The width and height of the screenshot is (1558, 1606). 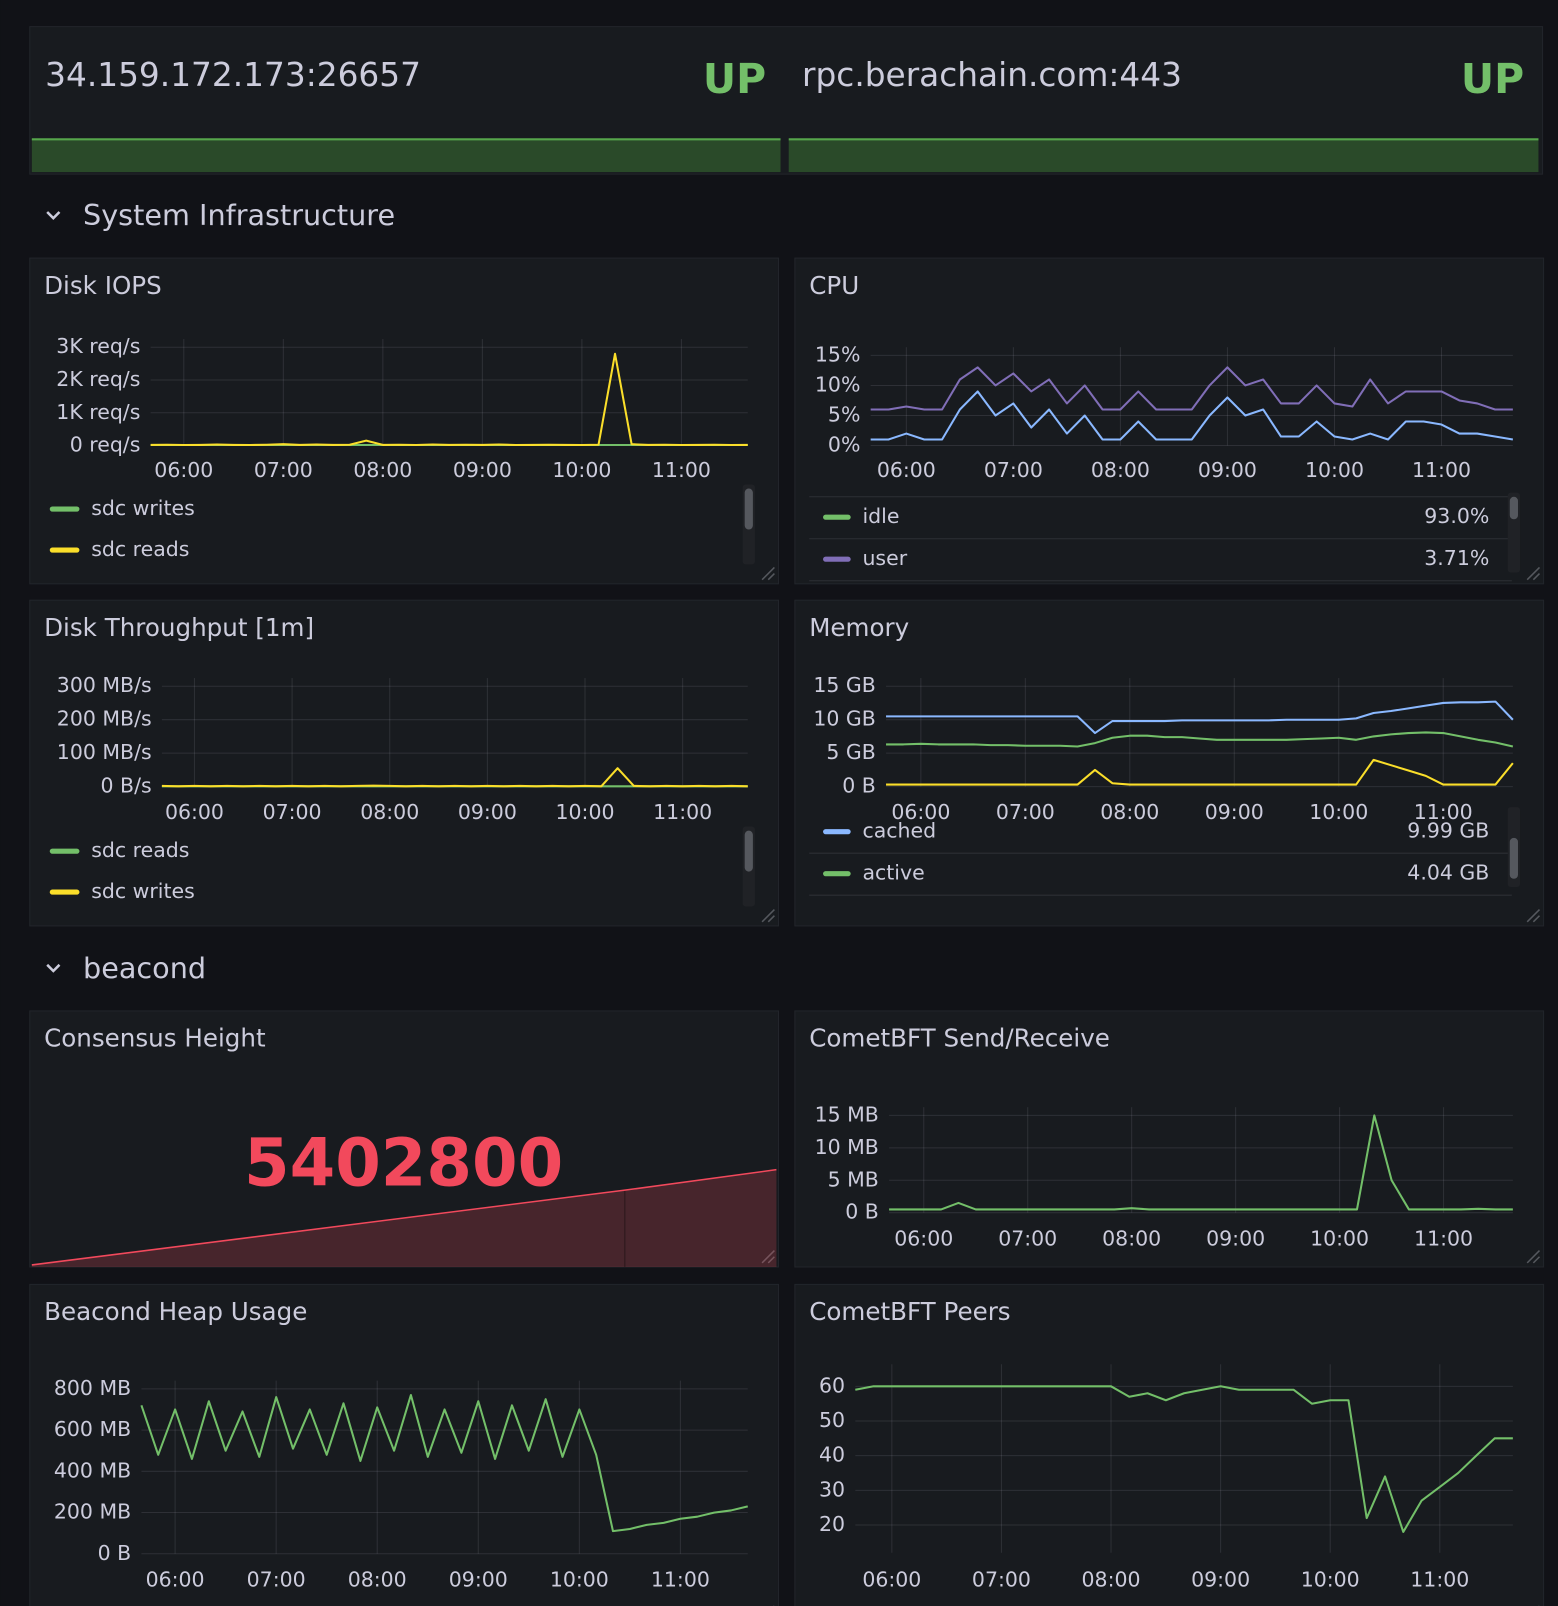 What do you see at coordinates (992, 75) in the screenshot?
I see `status-target: rpc.berachain.com:443` at bounding box center [992, 75].